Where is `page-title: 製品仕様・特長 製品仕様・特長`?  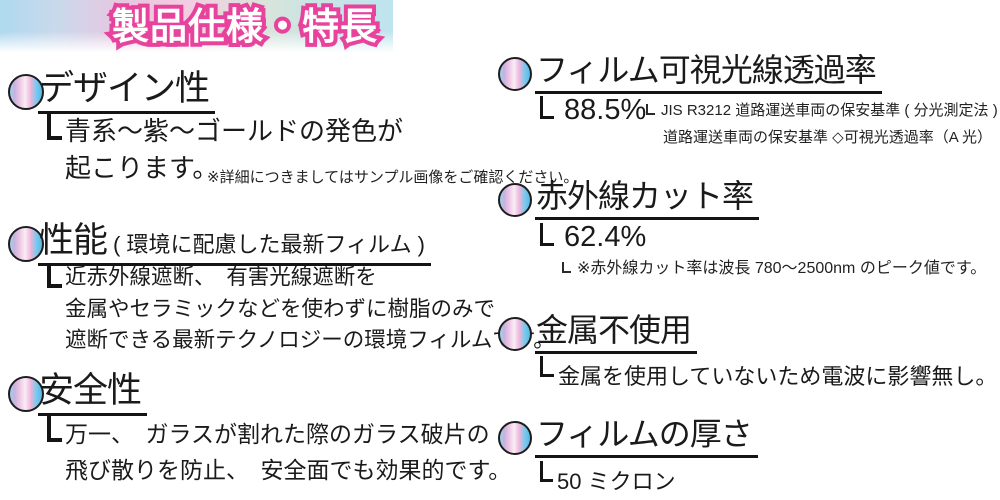 page-title: 製品仕様・特長 製品仕様・特長 is located at coordinates (244, 26).